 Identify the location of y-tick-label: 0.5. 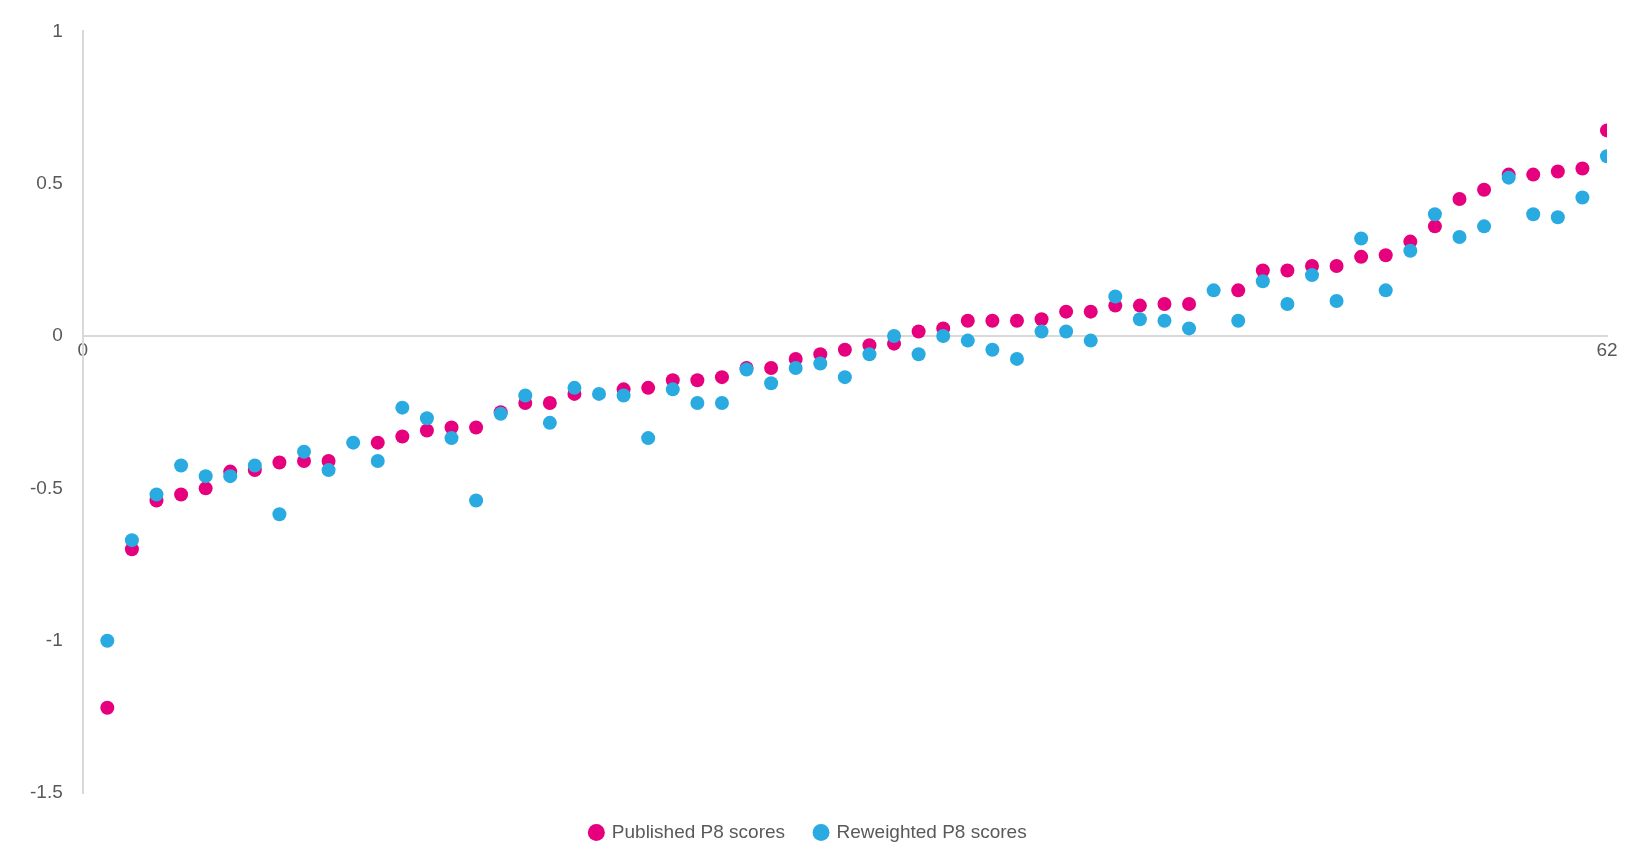
(49, 182).